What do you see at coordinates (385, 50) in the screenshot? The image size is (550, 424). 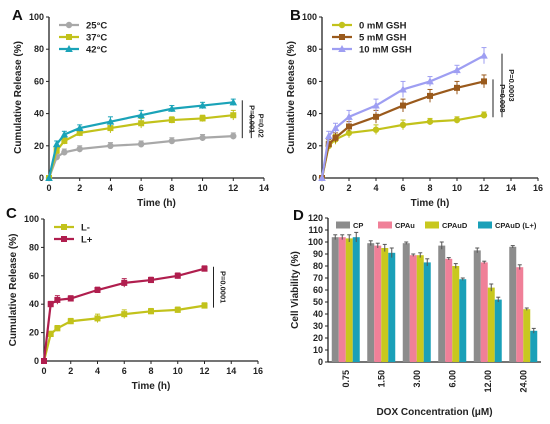 I see `legend-label: 10 mM GSH` at bounding box center [385, 50].